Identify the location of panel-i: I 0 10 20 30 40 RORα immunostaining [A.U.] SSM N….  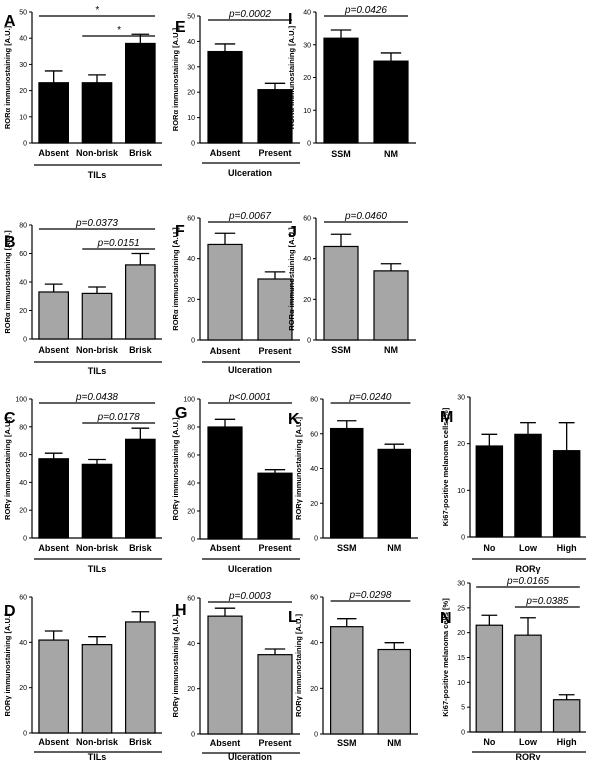
(351, 82).